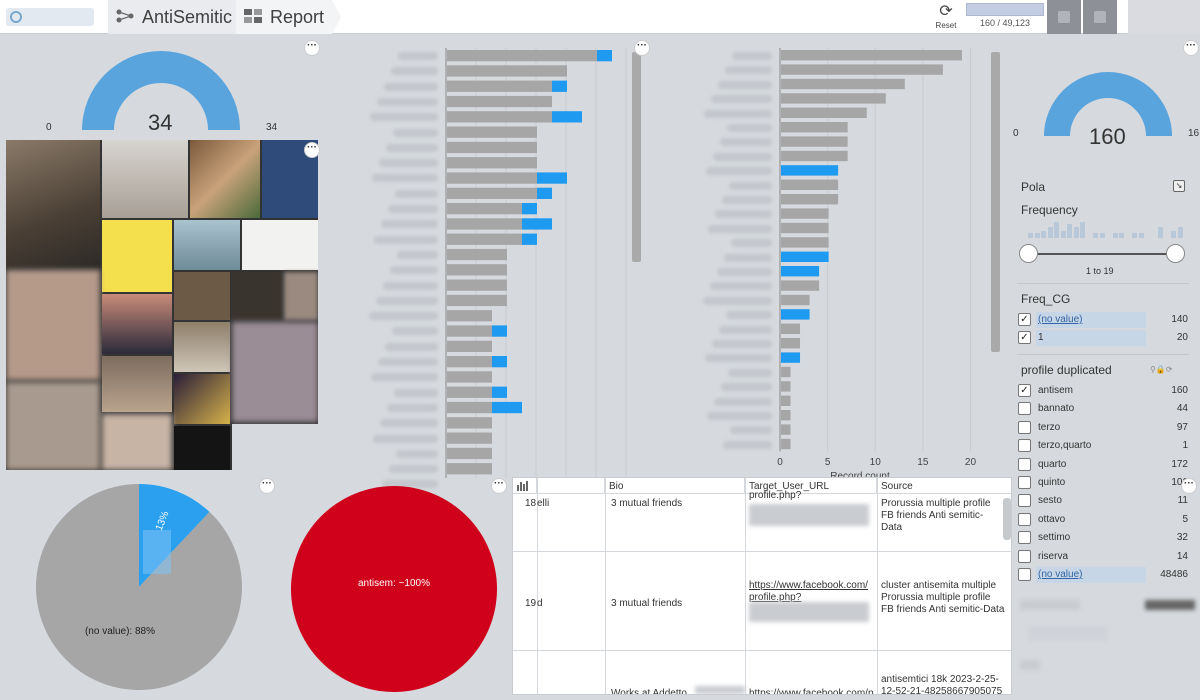  I want to click on table-cell-url: profile.php?, so click(775, 495).